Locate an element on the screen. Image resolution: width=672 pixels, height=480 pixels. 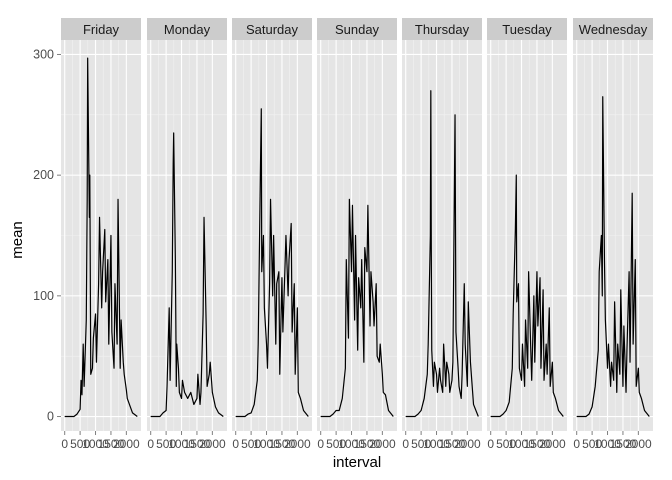
series-line-thursday is located at coordinates (442, 254).